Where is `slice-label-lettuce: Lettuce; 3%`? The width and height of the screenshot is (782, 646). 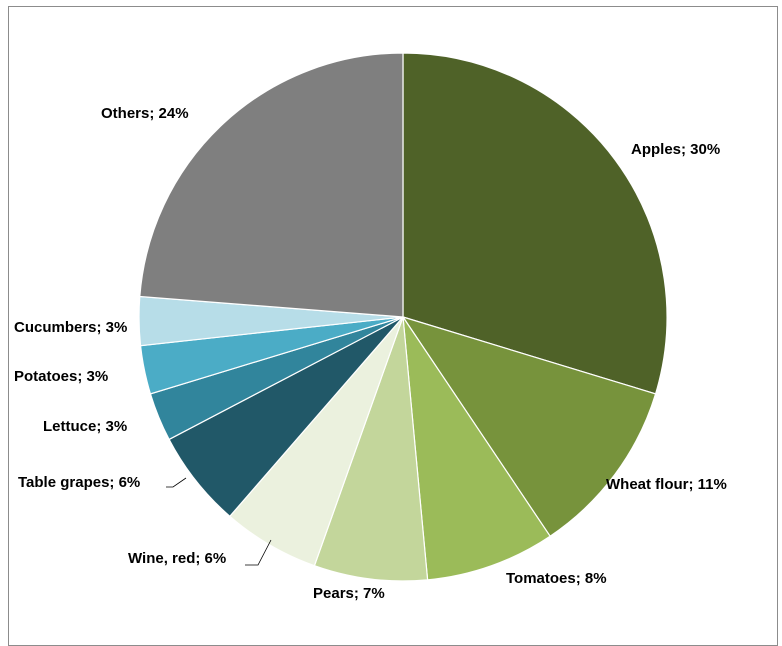
slice-label-lettuce: Lettuce; 3% is located at coordinates (85, 426).